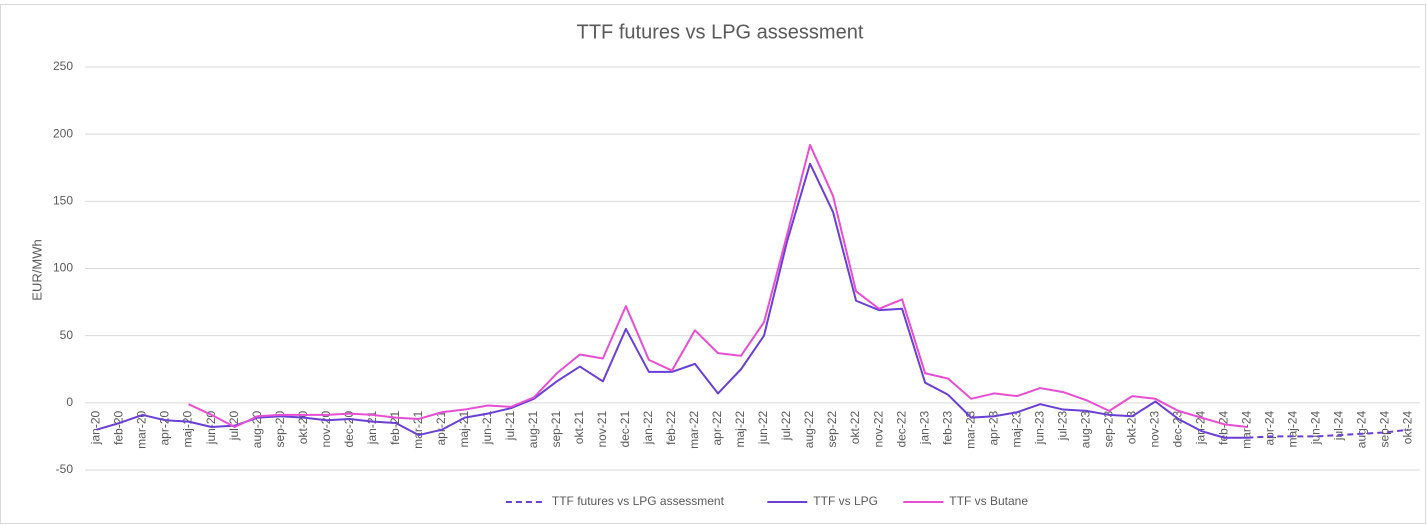 The width and height of the screenshot is (1427, 525). Describe the element at coordinates (211, 428) in the screenshot. I see `x-tick-label: jun-20` at that location.